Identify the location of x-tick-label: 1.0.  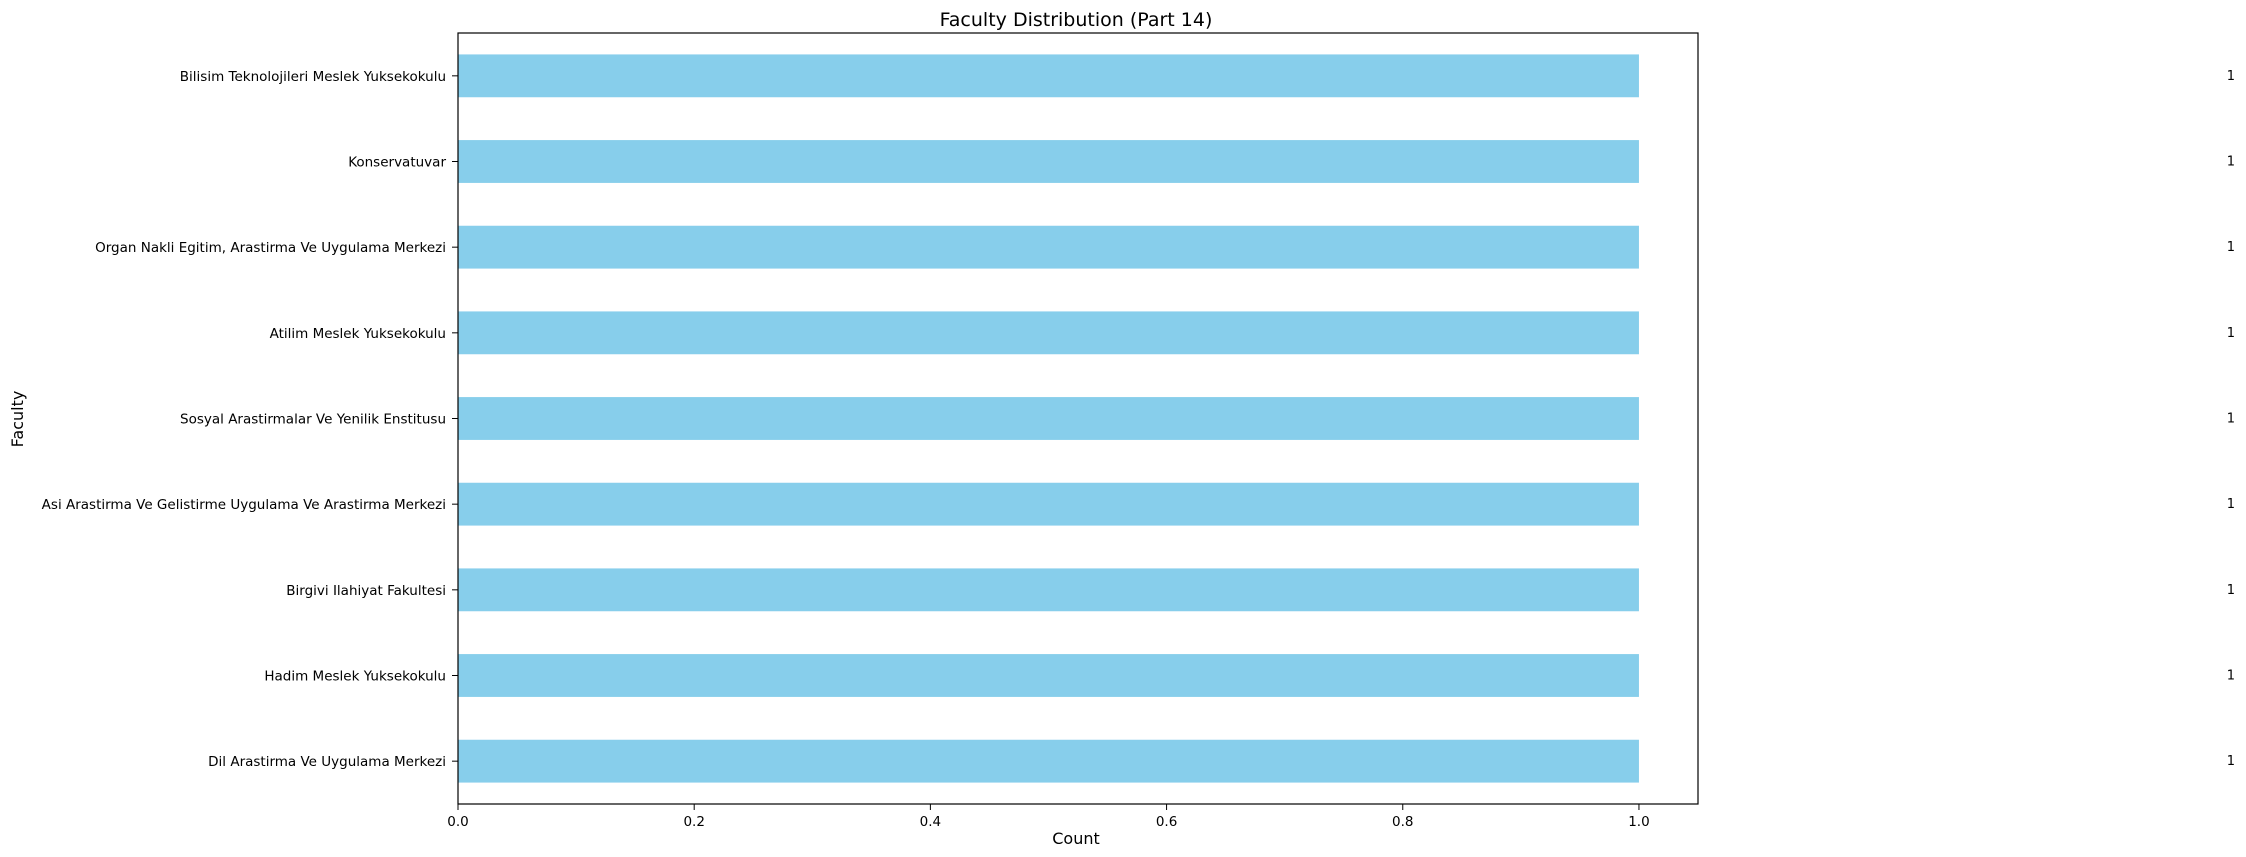
(1638, 822).